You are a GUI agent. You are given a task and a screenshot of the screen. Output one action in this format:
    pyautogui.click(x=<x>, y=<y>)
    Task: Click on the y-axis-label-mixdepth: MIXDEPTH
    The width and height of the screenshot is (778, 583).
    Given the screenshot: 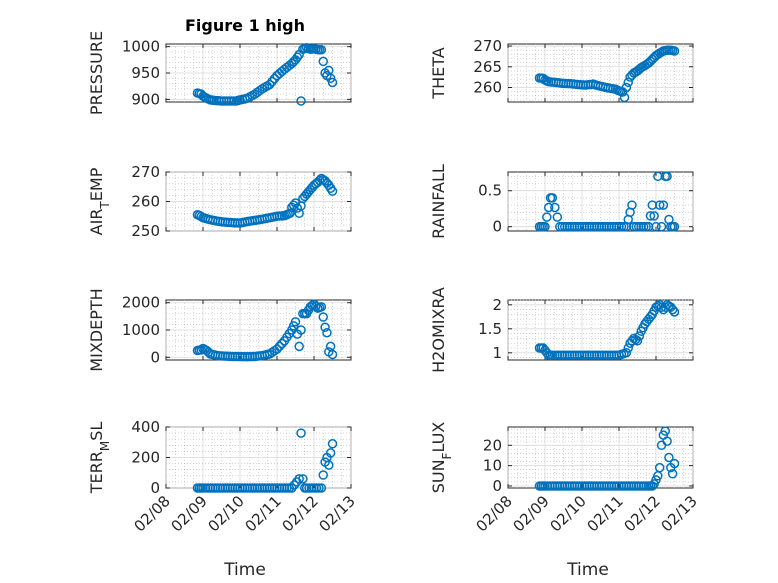 What is the action you would take?
    pyautogui.click(x=96, y=329)
    